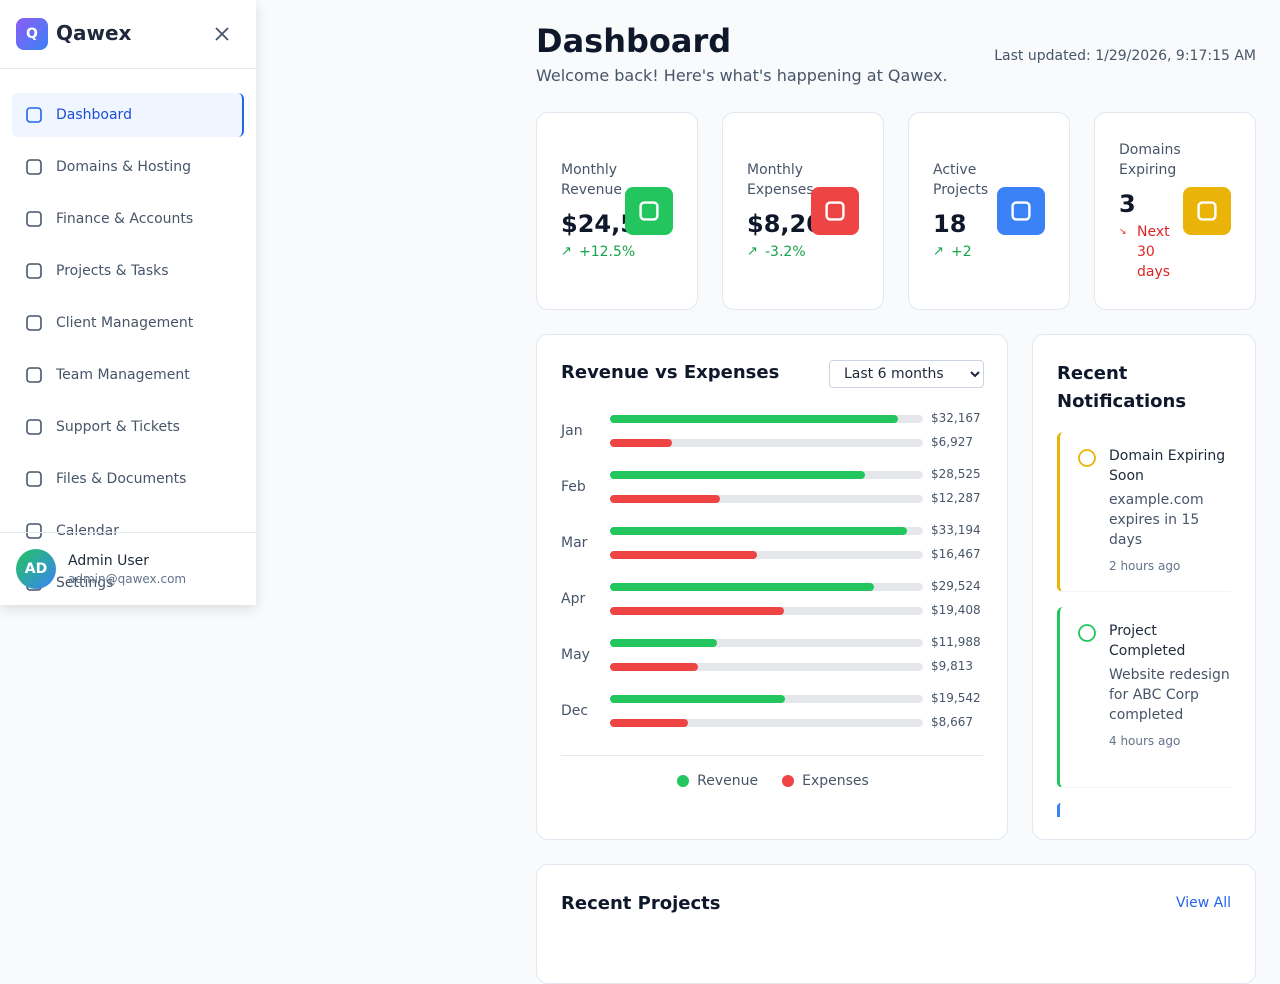 This screenshot has width=1280, height=984. I want to click on nav-label: Support & Tickets, so click(118, 427).